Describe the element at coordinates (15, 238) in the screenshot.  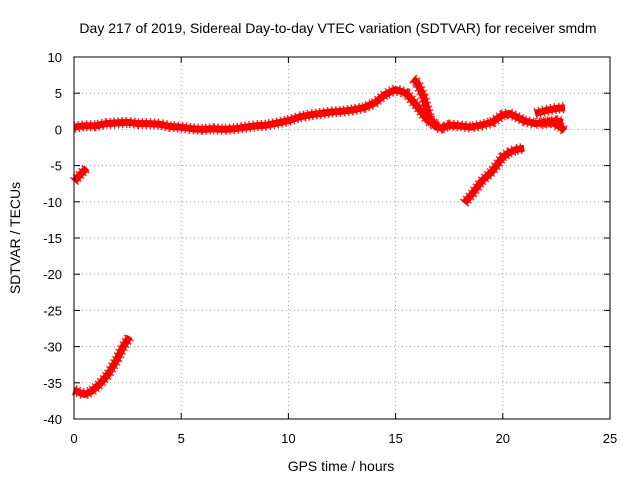
I see `y-axis-title: SDTVAR / TECUs` at that location.